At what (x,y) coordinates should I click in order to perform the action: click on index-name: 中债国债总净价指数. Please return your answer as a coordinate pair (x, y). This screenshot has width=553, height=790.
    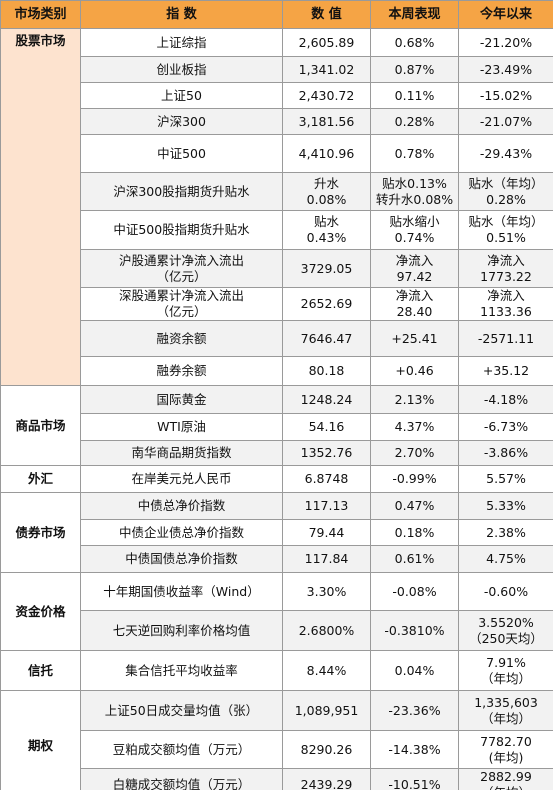
    Looking at the image, I should click on (181, 559).